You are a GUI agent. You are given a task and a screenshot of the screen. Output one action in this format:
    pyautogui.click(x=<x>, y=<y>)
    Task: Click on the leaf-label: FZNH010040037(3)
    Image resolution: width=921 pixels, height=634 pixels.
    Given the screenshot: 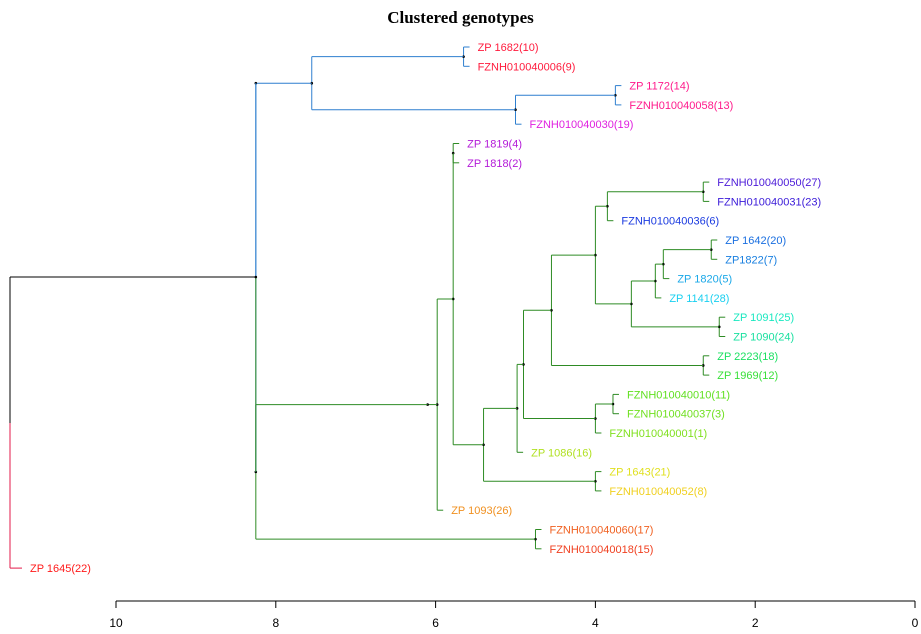 What is the action you would take?
    pyautogui.click(x=676, y=415)
    